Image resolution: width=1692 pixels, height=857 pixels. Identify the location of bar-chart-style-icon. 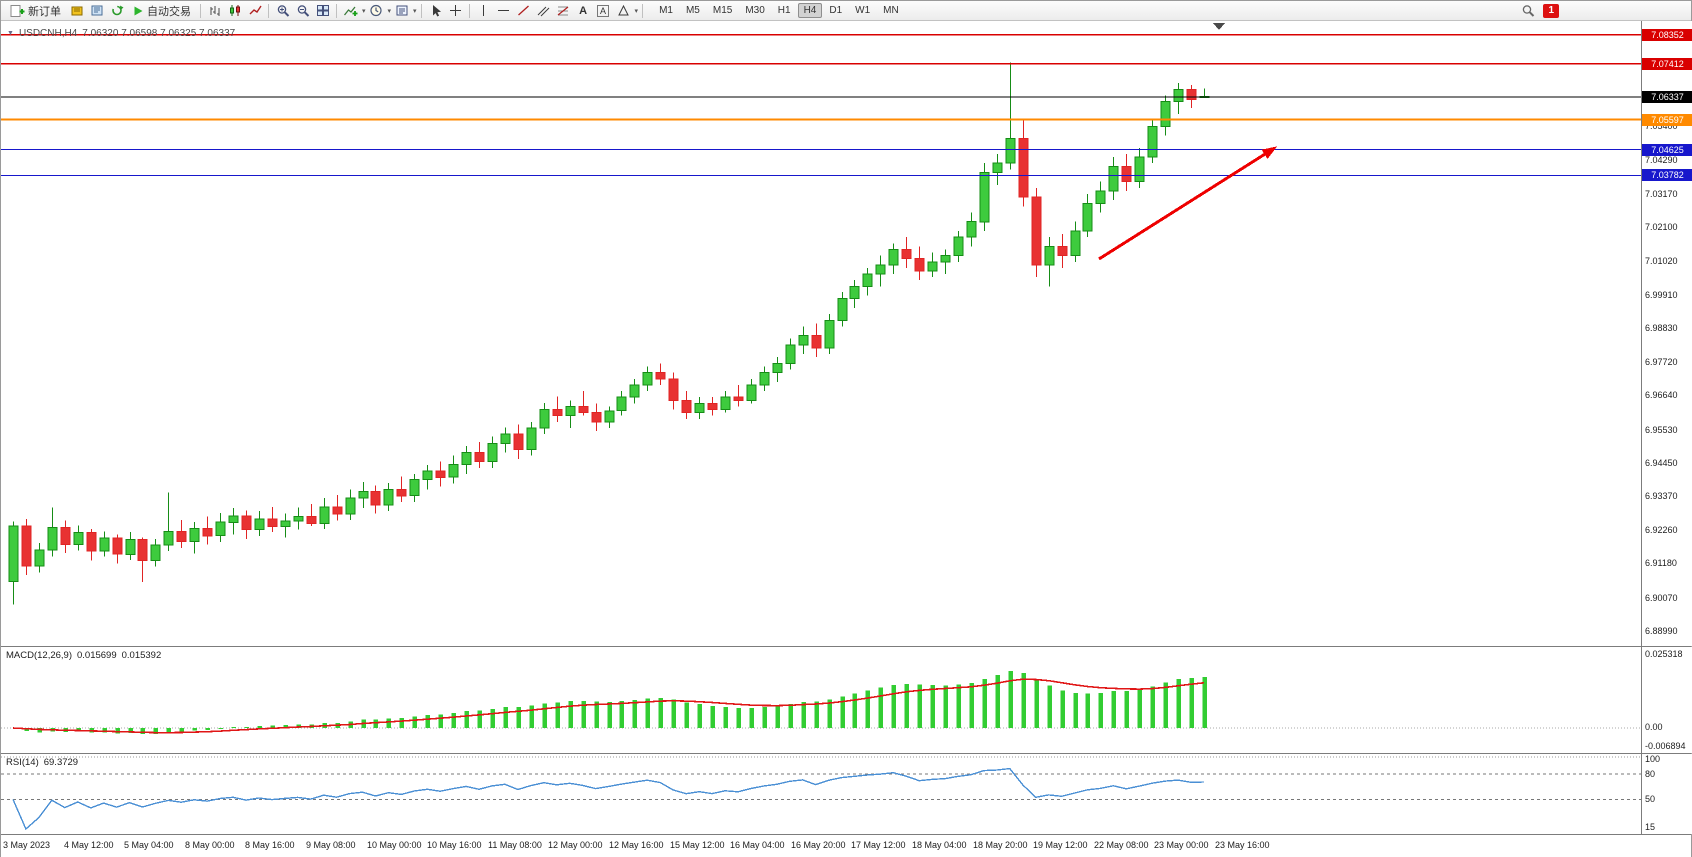
(214, 10).